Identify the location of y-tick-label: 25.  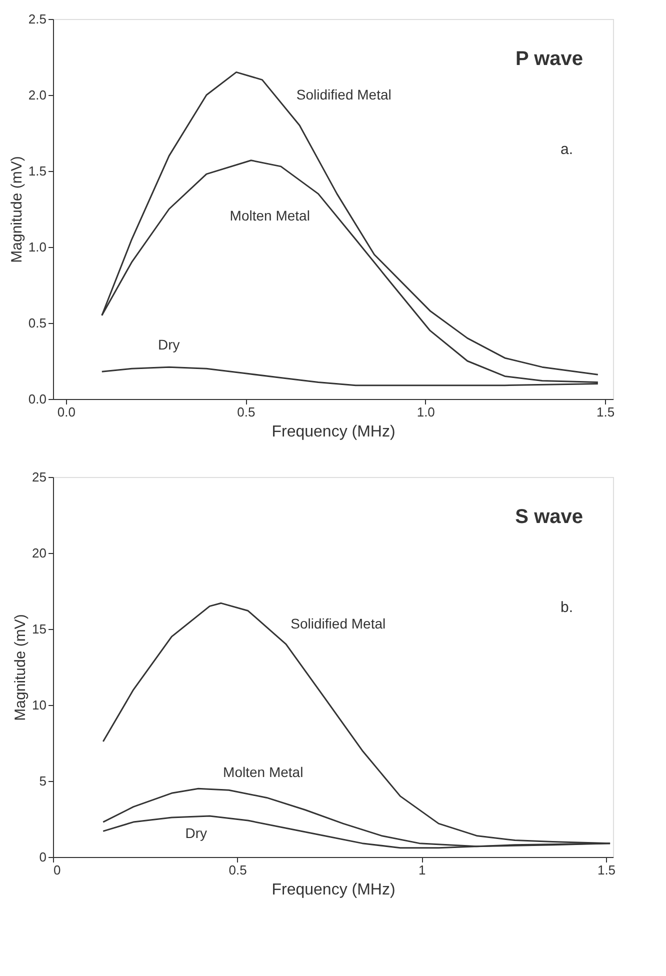
(39, 477).